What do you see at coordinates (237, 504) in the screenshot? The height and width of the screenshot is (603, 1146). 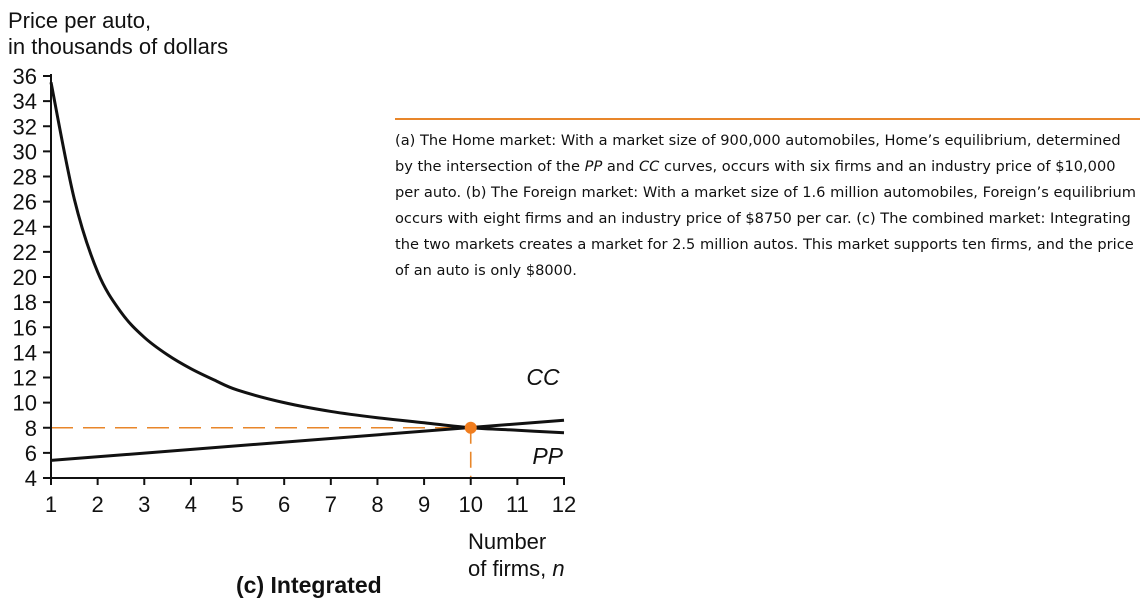 I see `x-tick-label: 5` at bounding box center [237, 504].